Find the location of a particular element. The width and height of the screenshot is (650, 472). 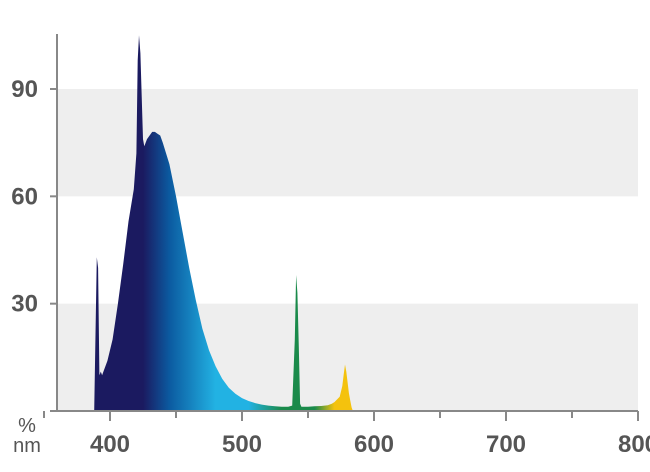

y-tick-label-30: 30 is located at coordinates (24, 304).